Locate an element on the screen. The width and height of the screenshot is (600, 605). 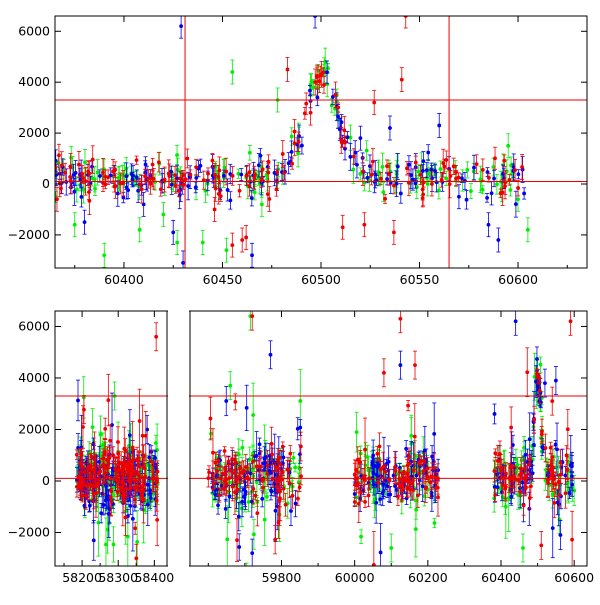
y-tick-label: 6000 is located at coordinates (34, 30).